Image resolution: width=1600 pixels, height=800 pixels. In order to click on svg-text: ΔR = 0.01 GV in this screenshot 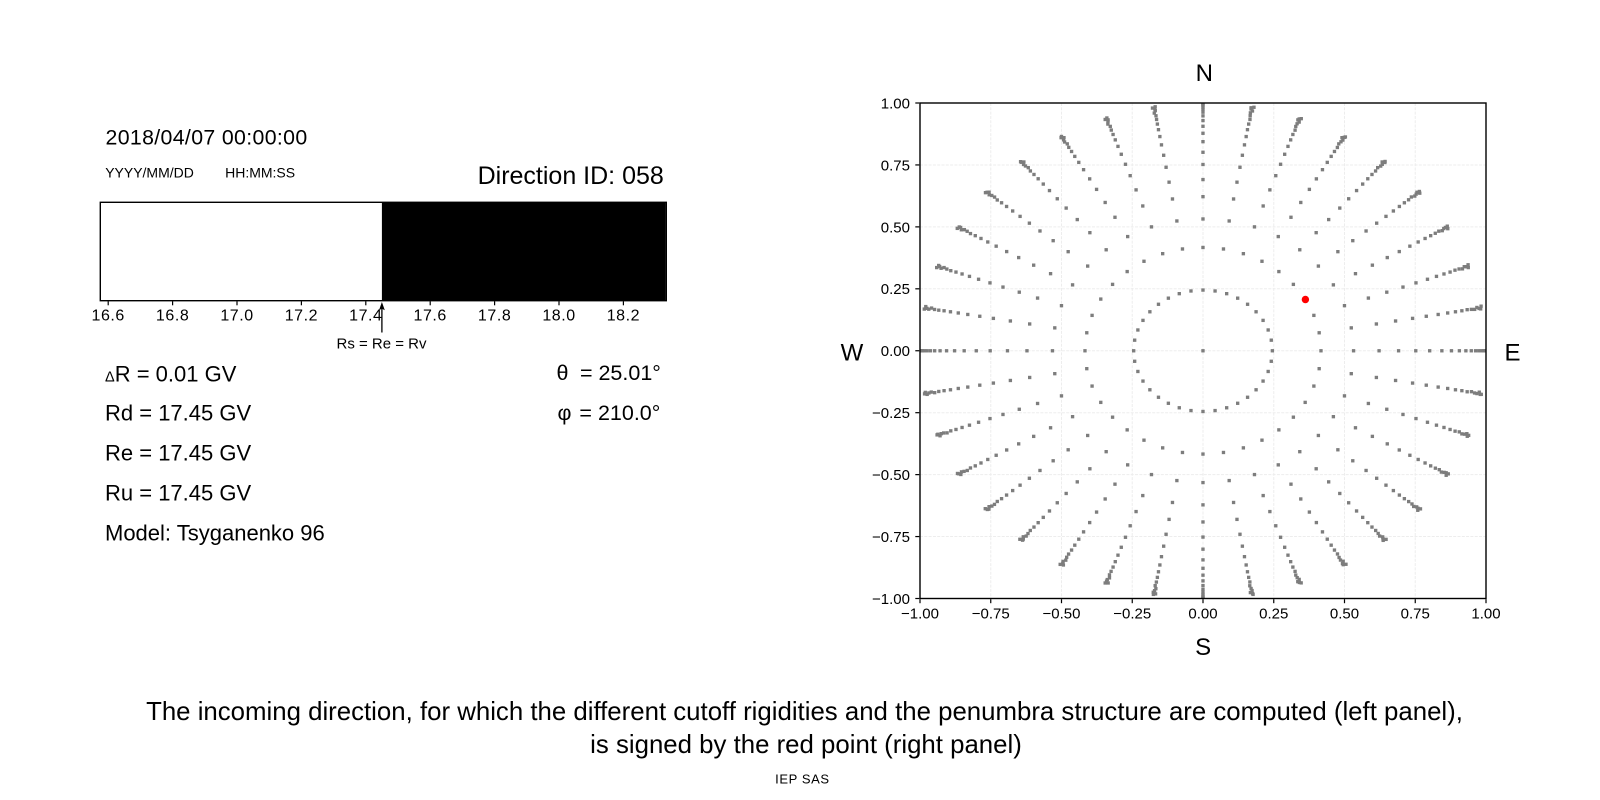, I will do `click(171, 374)`.